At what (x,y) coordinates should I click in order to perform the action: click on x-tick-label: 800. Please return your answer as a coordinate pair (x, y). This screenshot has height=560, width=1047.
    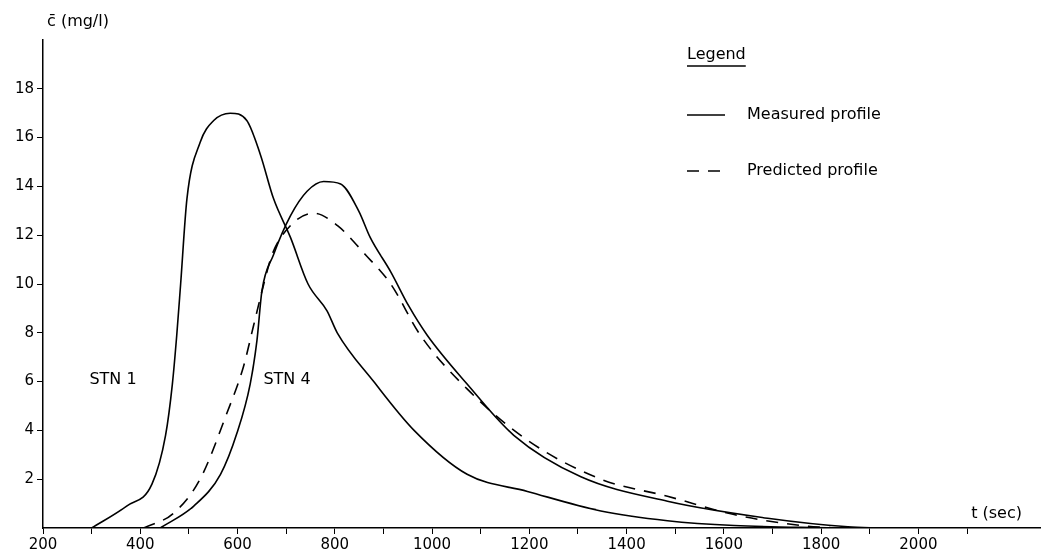
    Looking at the image, I should click on (335, 543).